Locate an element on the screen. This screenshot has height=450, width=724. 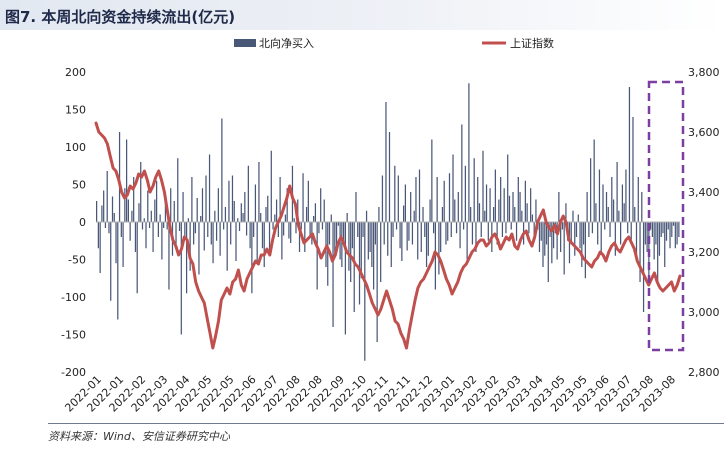
y-right-tick-label: 3,400 is located at coordinates (704, 192).